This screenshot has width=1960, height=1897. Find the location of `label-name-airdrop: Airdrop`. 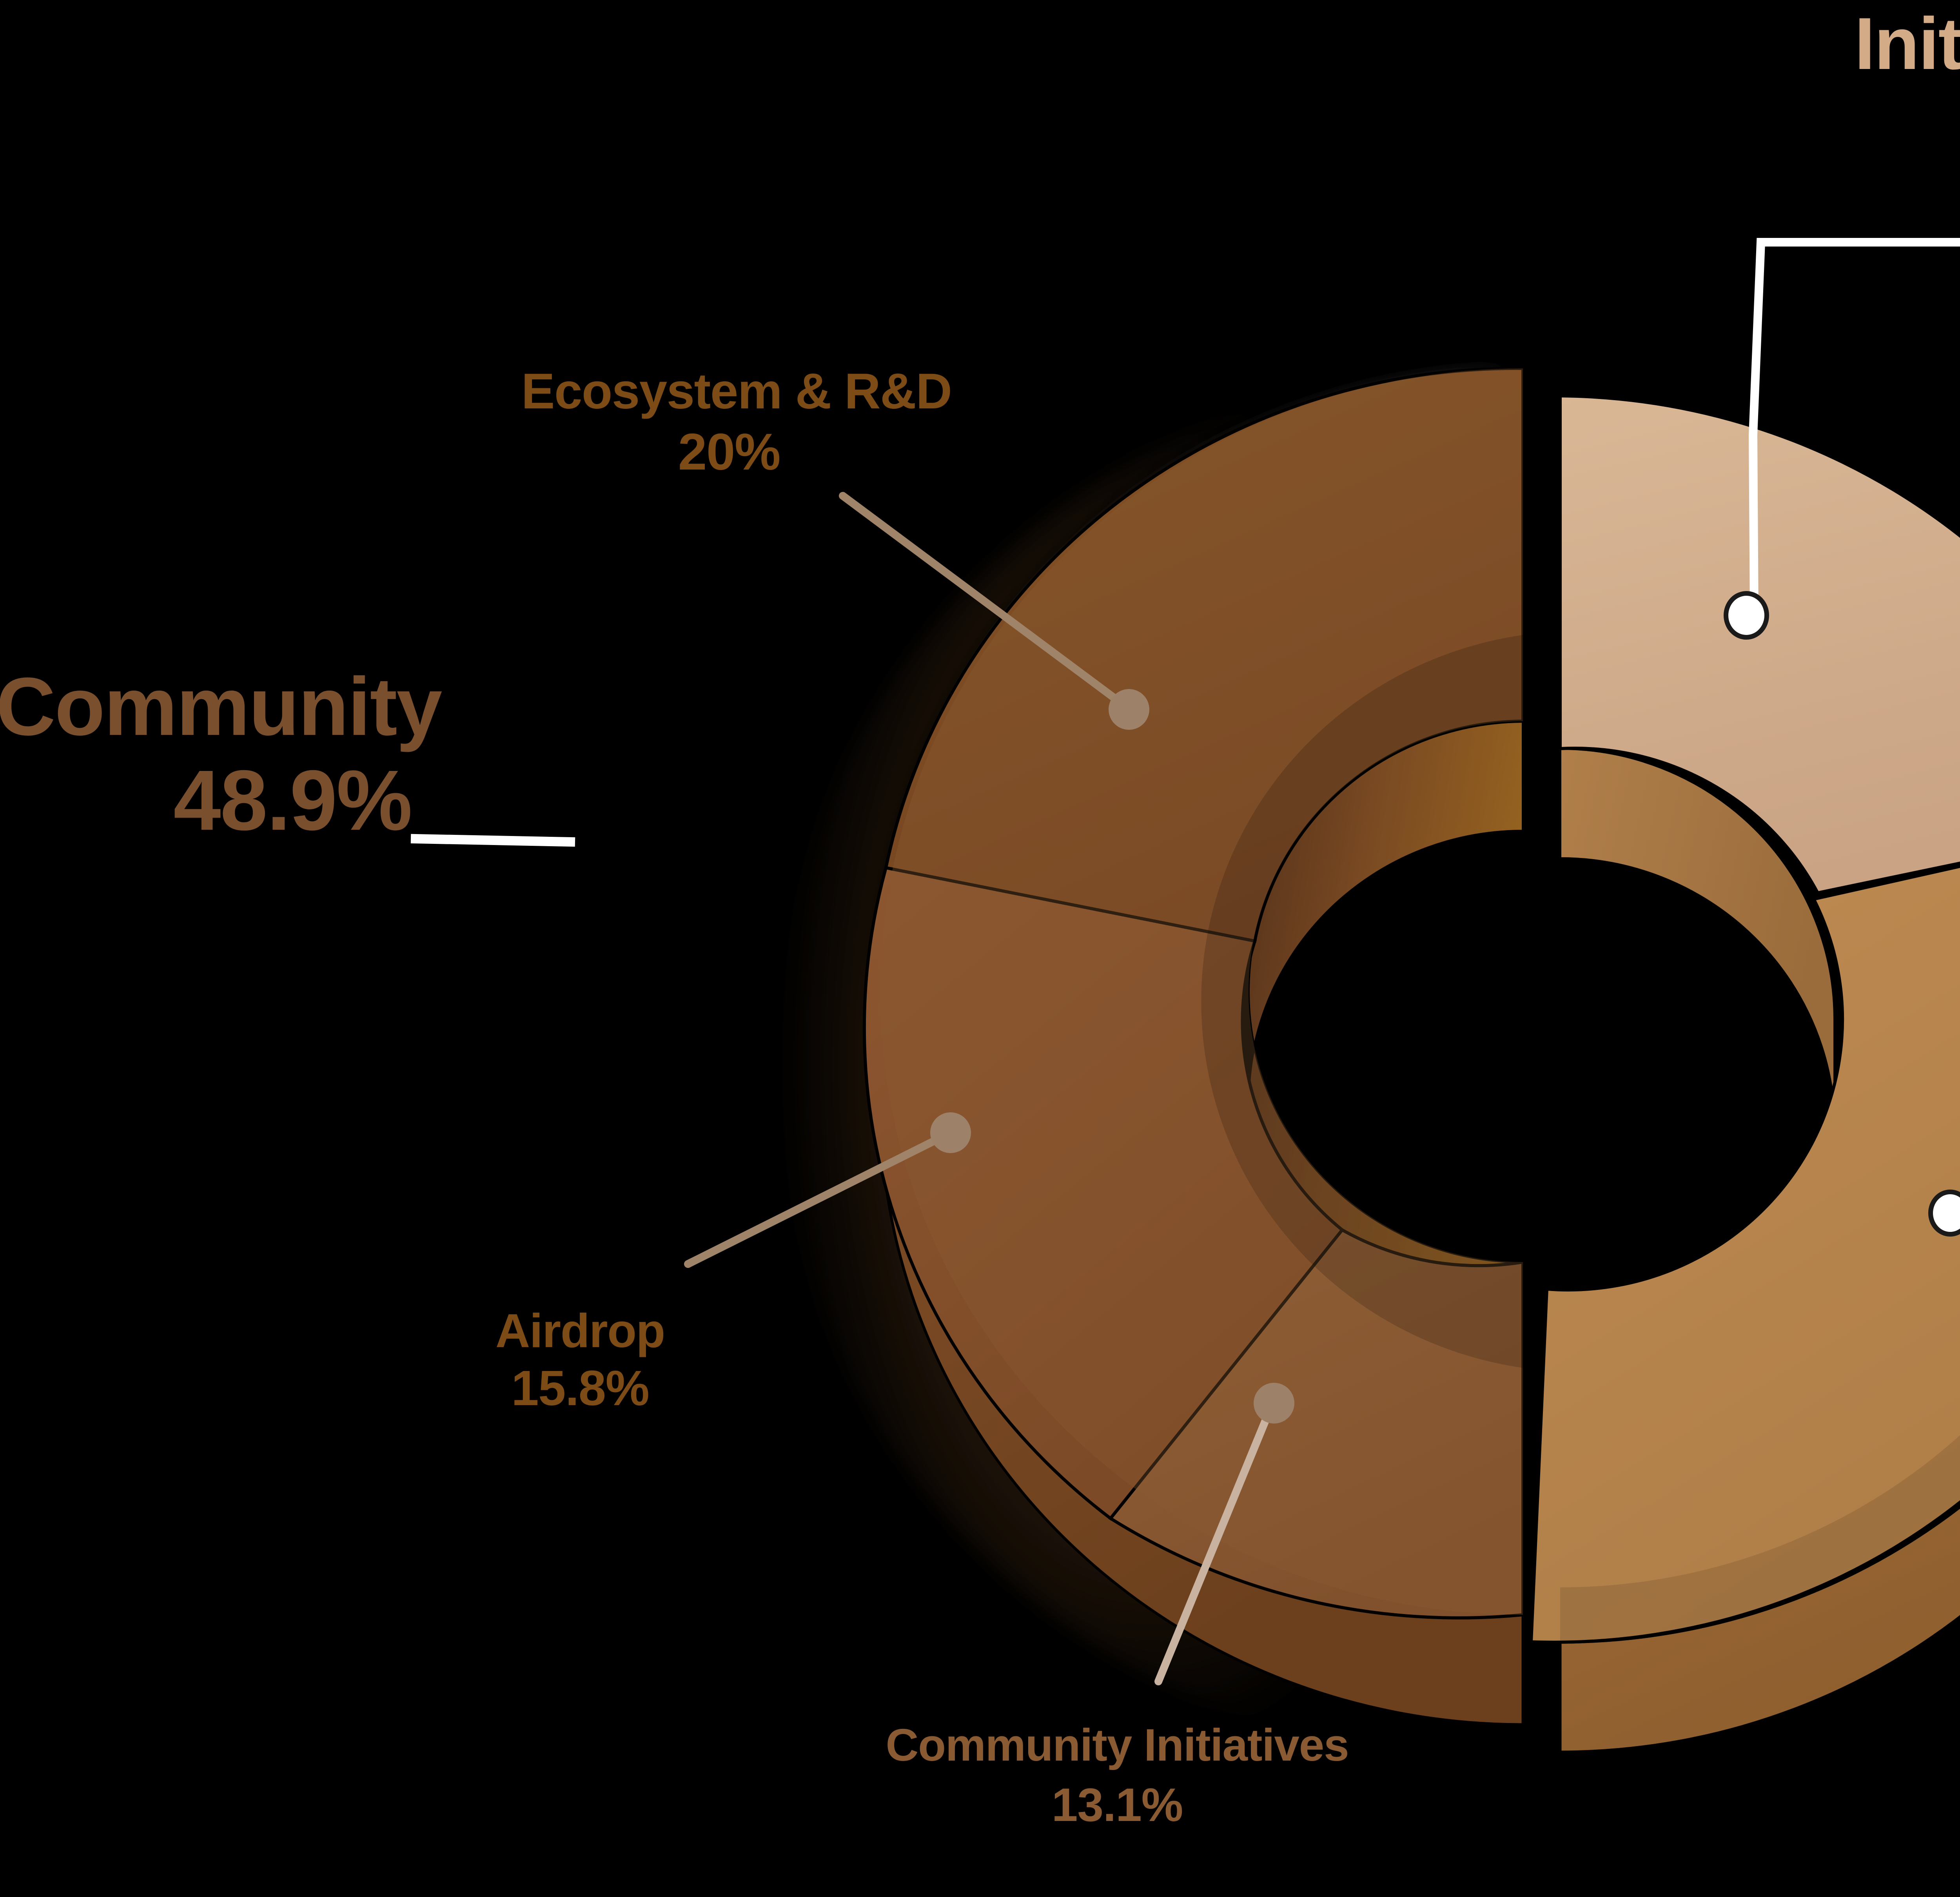

label-name-airdrop: Airdrop is located at coordinates (580, 1330).